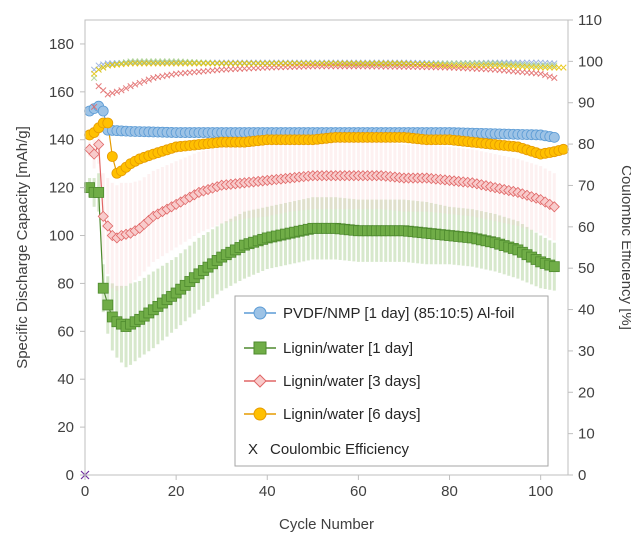  What do you see at coordinates (85, 491) in the screenshot?
I see `x-tick-label: 0` at bounding box center [85, 491].